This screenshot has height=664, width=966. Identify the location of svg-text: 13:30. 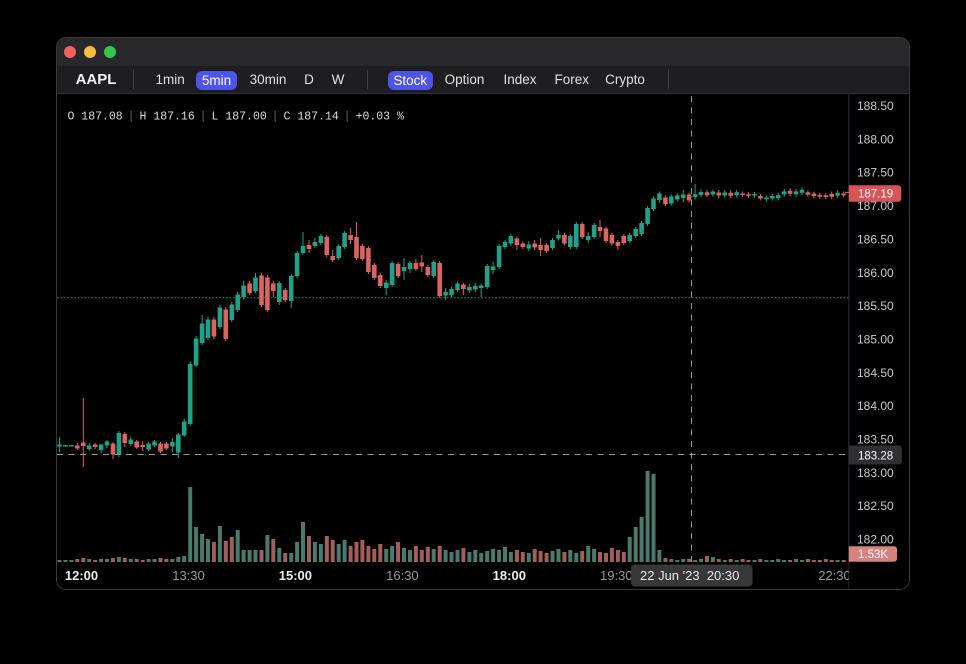
(188, 575).